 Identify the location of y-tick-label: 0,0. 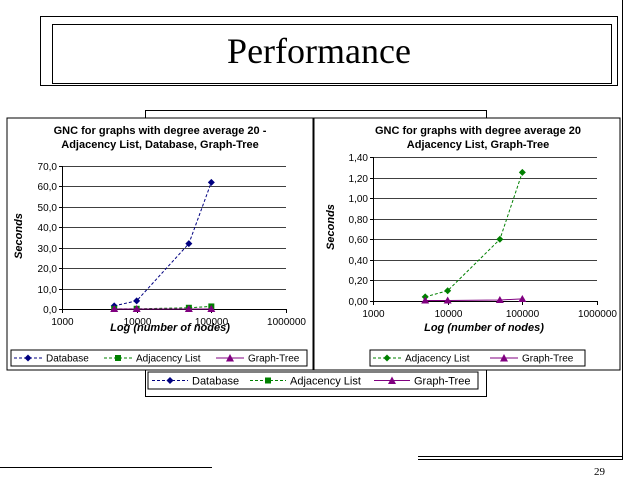
(50, 310).